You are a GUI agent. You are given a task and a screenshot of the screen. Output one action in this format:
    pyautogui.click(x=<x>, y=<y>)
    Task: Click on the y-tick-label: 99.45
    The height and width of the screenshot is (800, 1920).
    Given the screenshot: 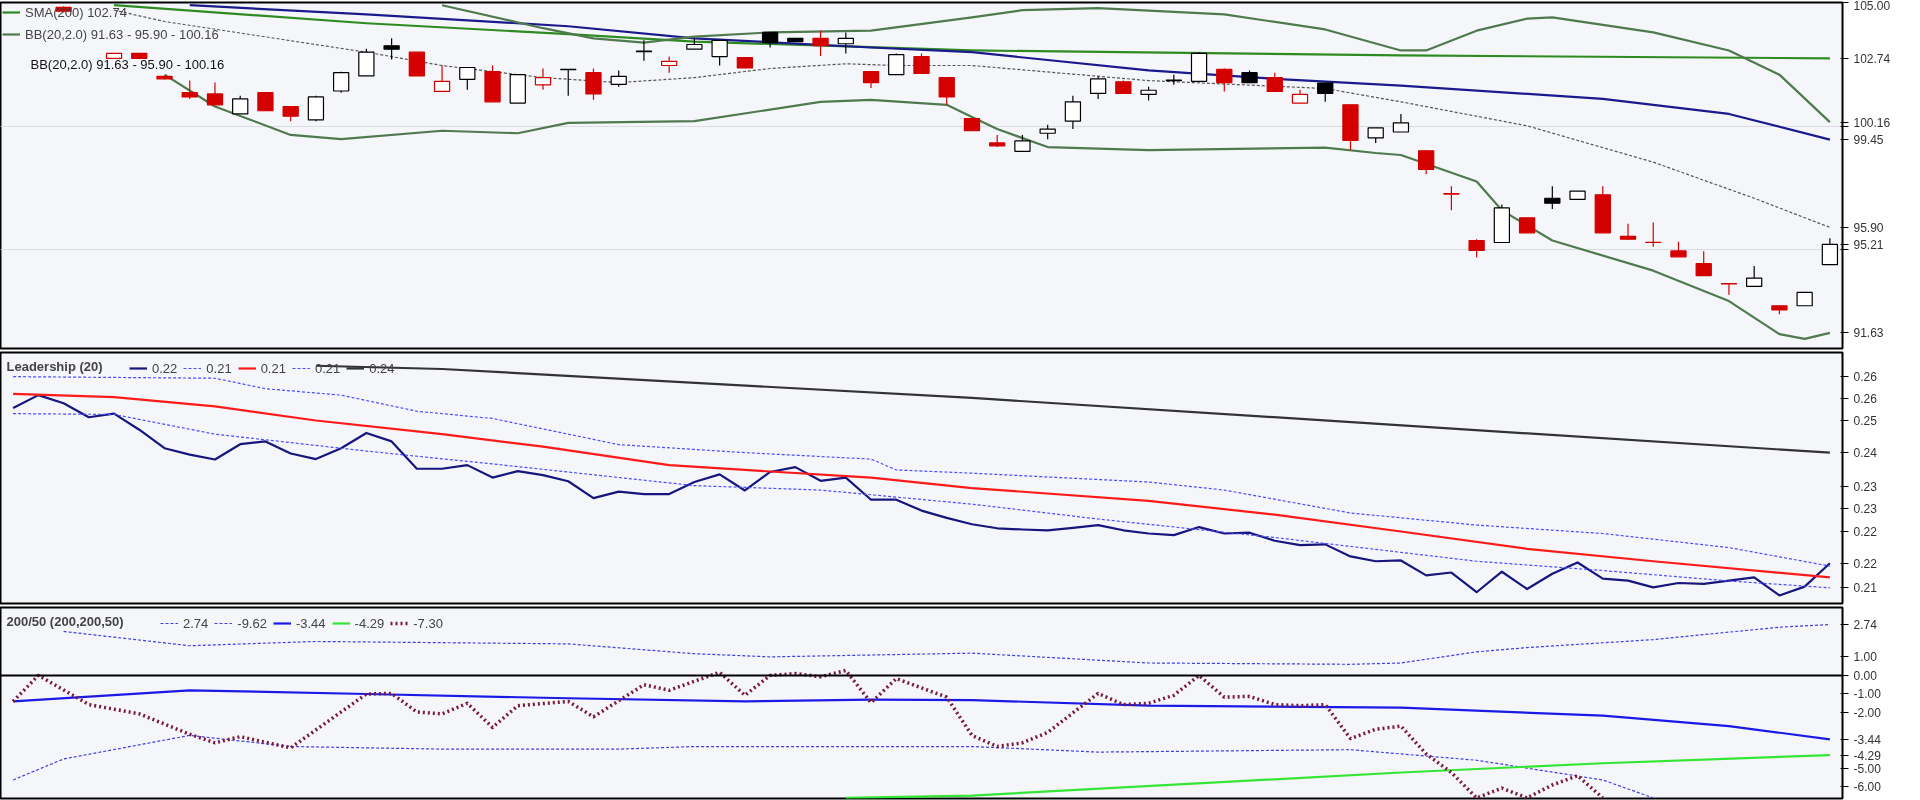 What is the action you would take?
    pyautogui.click(x=1868, y=140)
    